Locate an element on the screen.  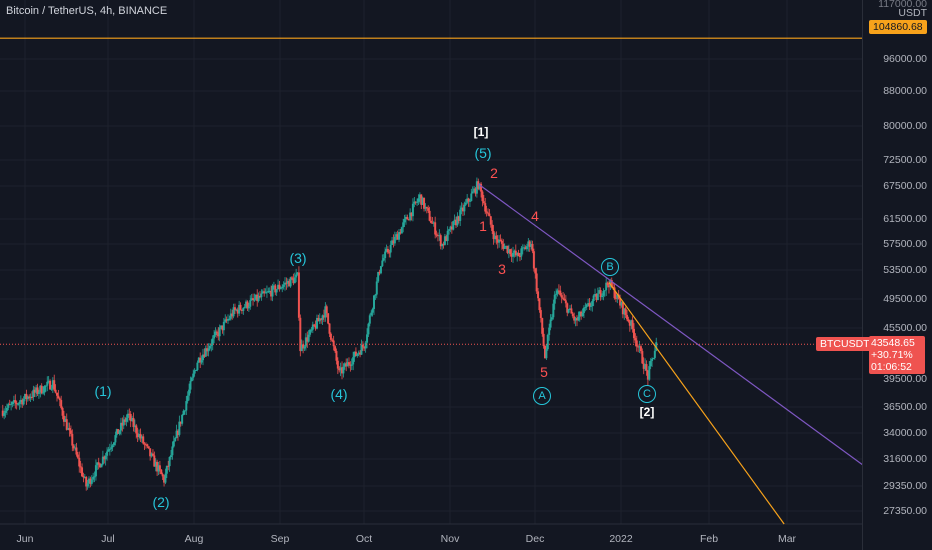
time-tick: Aug is located at coordinates (194, 539).